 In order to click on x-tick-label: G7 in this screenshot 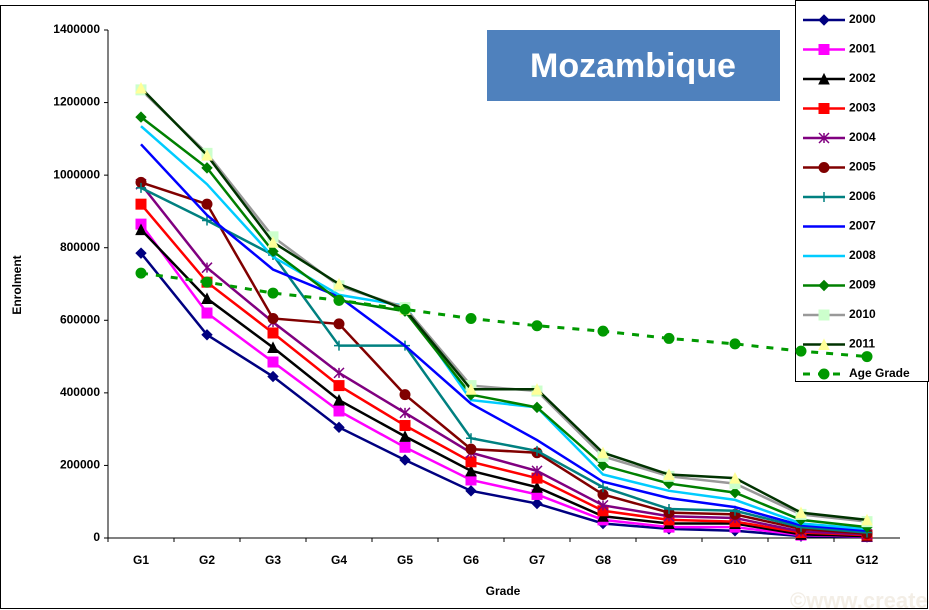, I will do `click(537, 560)`.